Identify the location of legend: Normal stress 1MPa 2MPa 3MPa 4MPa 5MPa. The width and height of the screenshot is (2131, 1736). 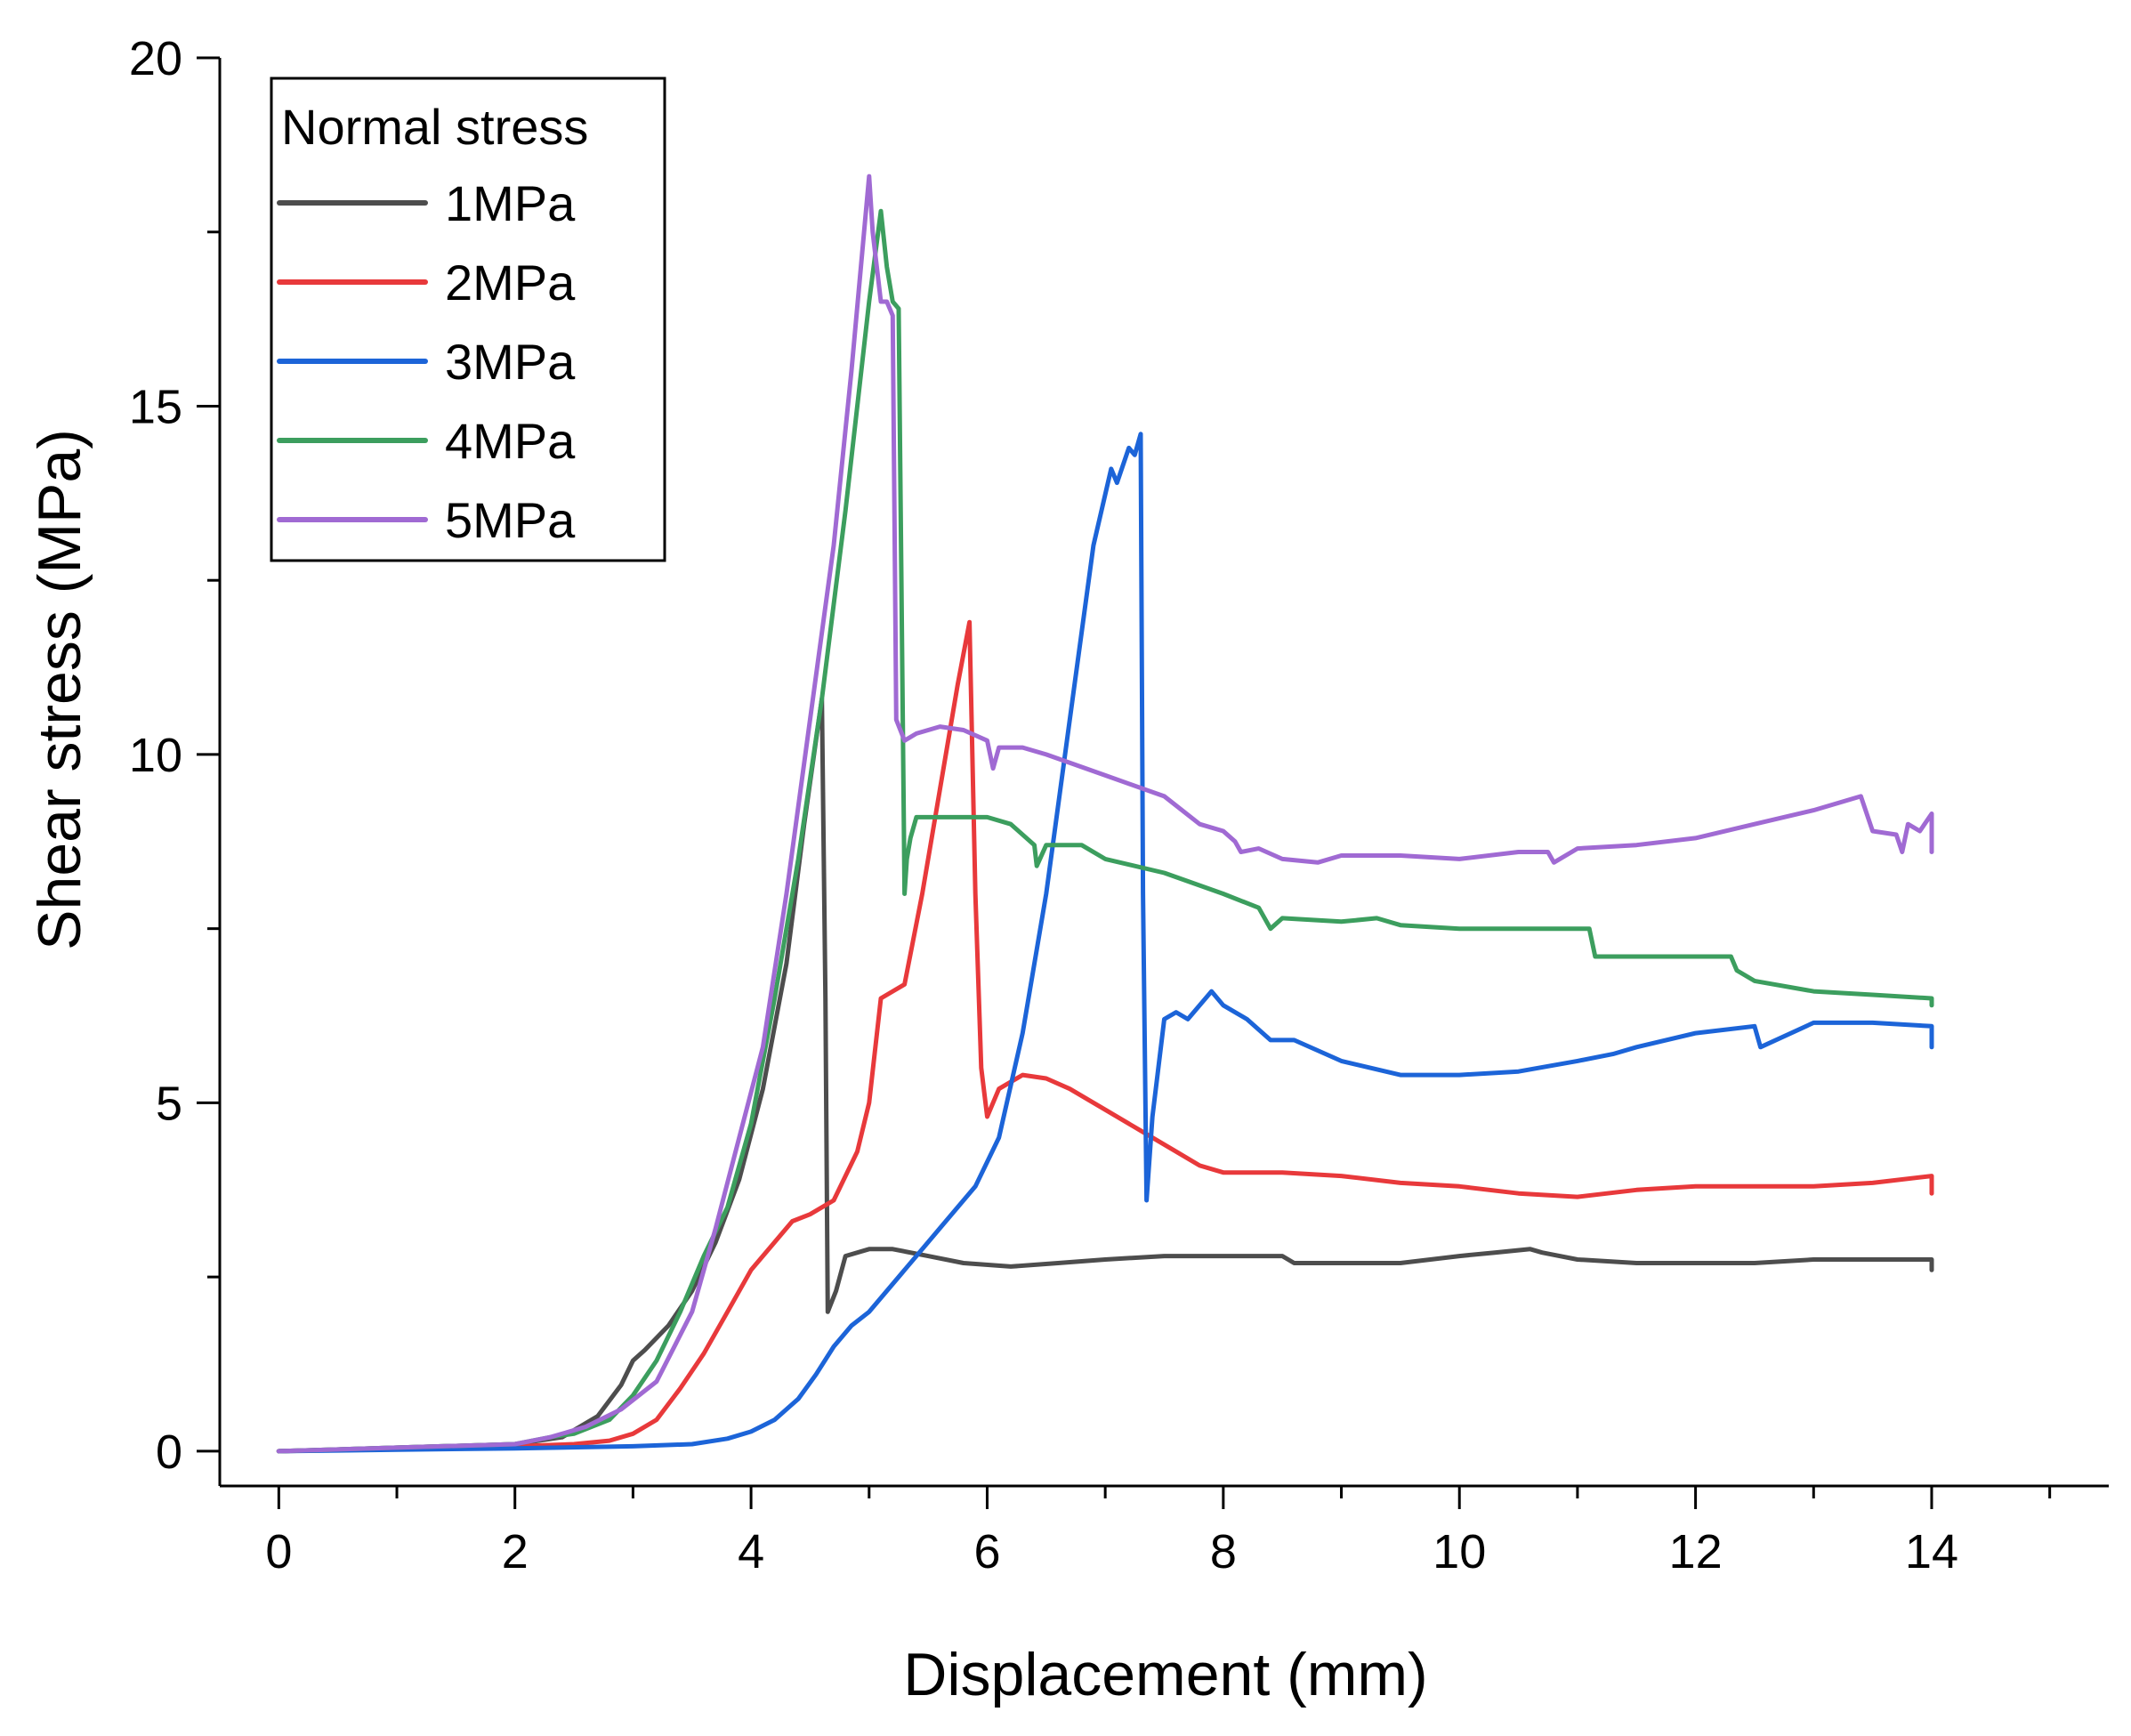
(468, 319).